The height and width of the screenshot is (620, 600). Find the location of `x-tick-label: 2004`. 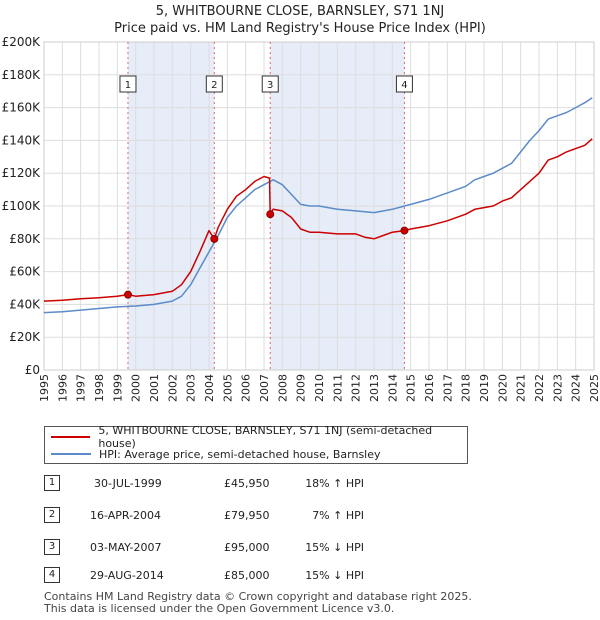

x-tick-label: 2004 is located at coordinates (209, 388).